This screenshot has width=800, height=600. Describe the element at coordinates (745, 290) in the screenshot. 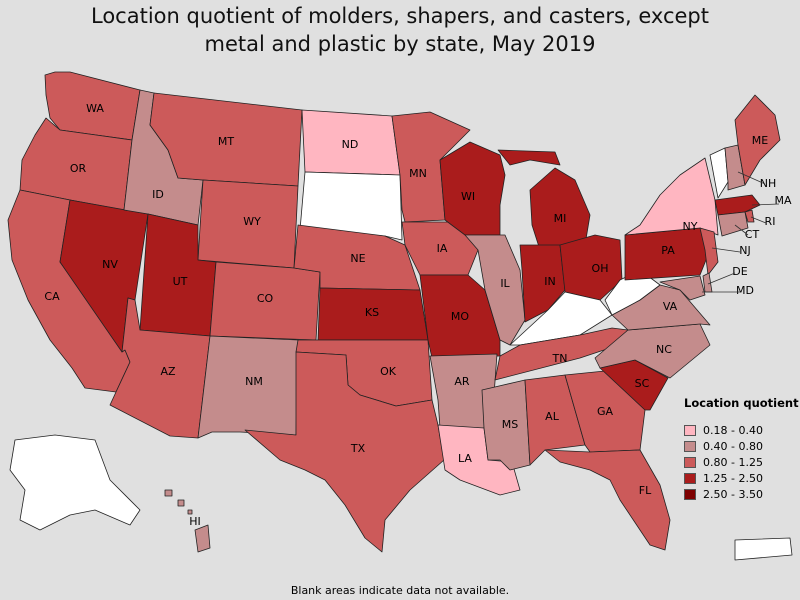

I see `state-label-md: MD` at that location.